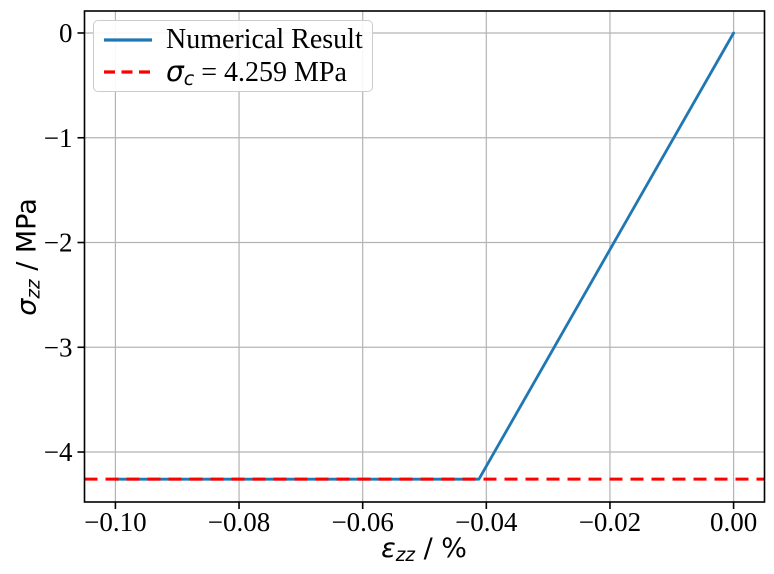 This screenshot has height=574, width=774. I want to click on y-tick-label: 0, so click(66, 33).